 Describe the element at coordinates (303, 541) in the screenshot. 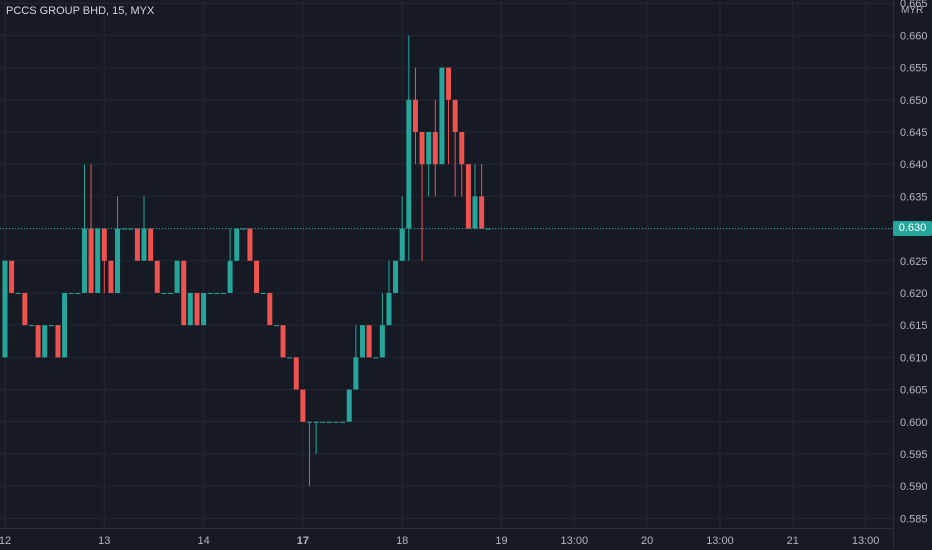

I see `x-tick-label: 17` at that location.